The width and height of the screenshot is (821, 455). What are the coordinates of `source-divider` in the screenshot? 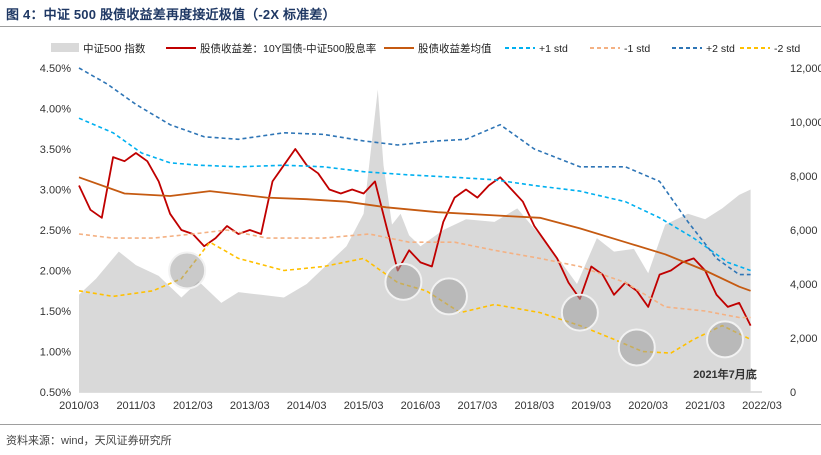 It's located at (410, 424).